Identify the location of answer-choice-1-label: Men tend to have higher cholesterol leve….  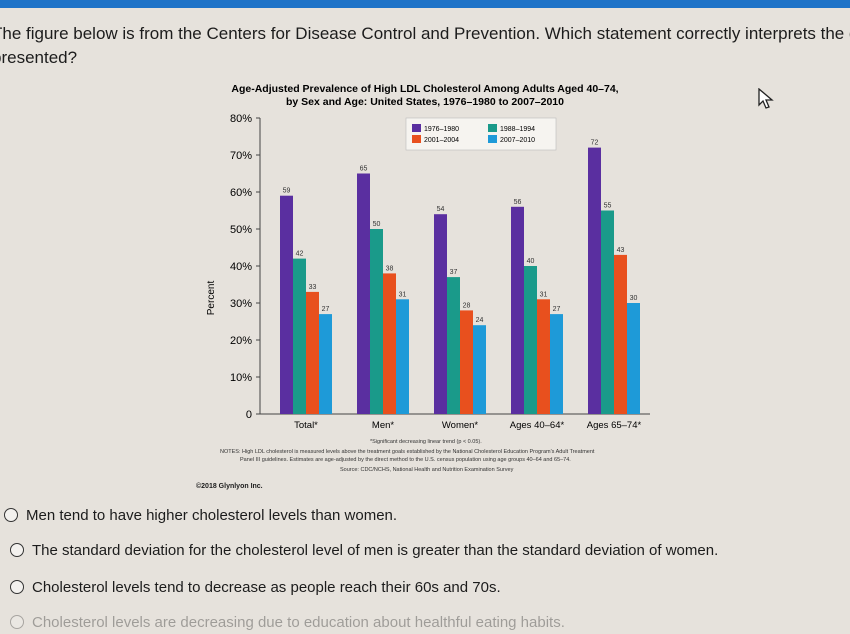
(212, 515).